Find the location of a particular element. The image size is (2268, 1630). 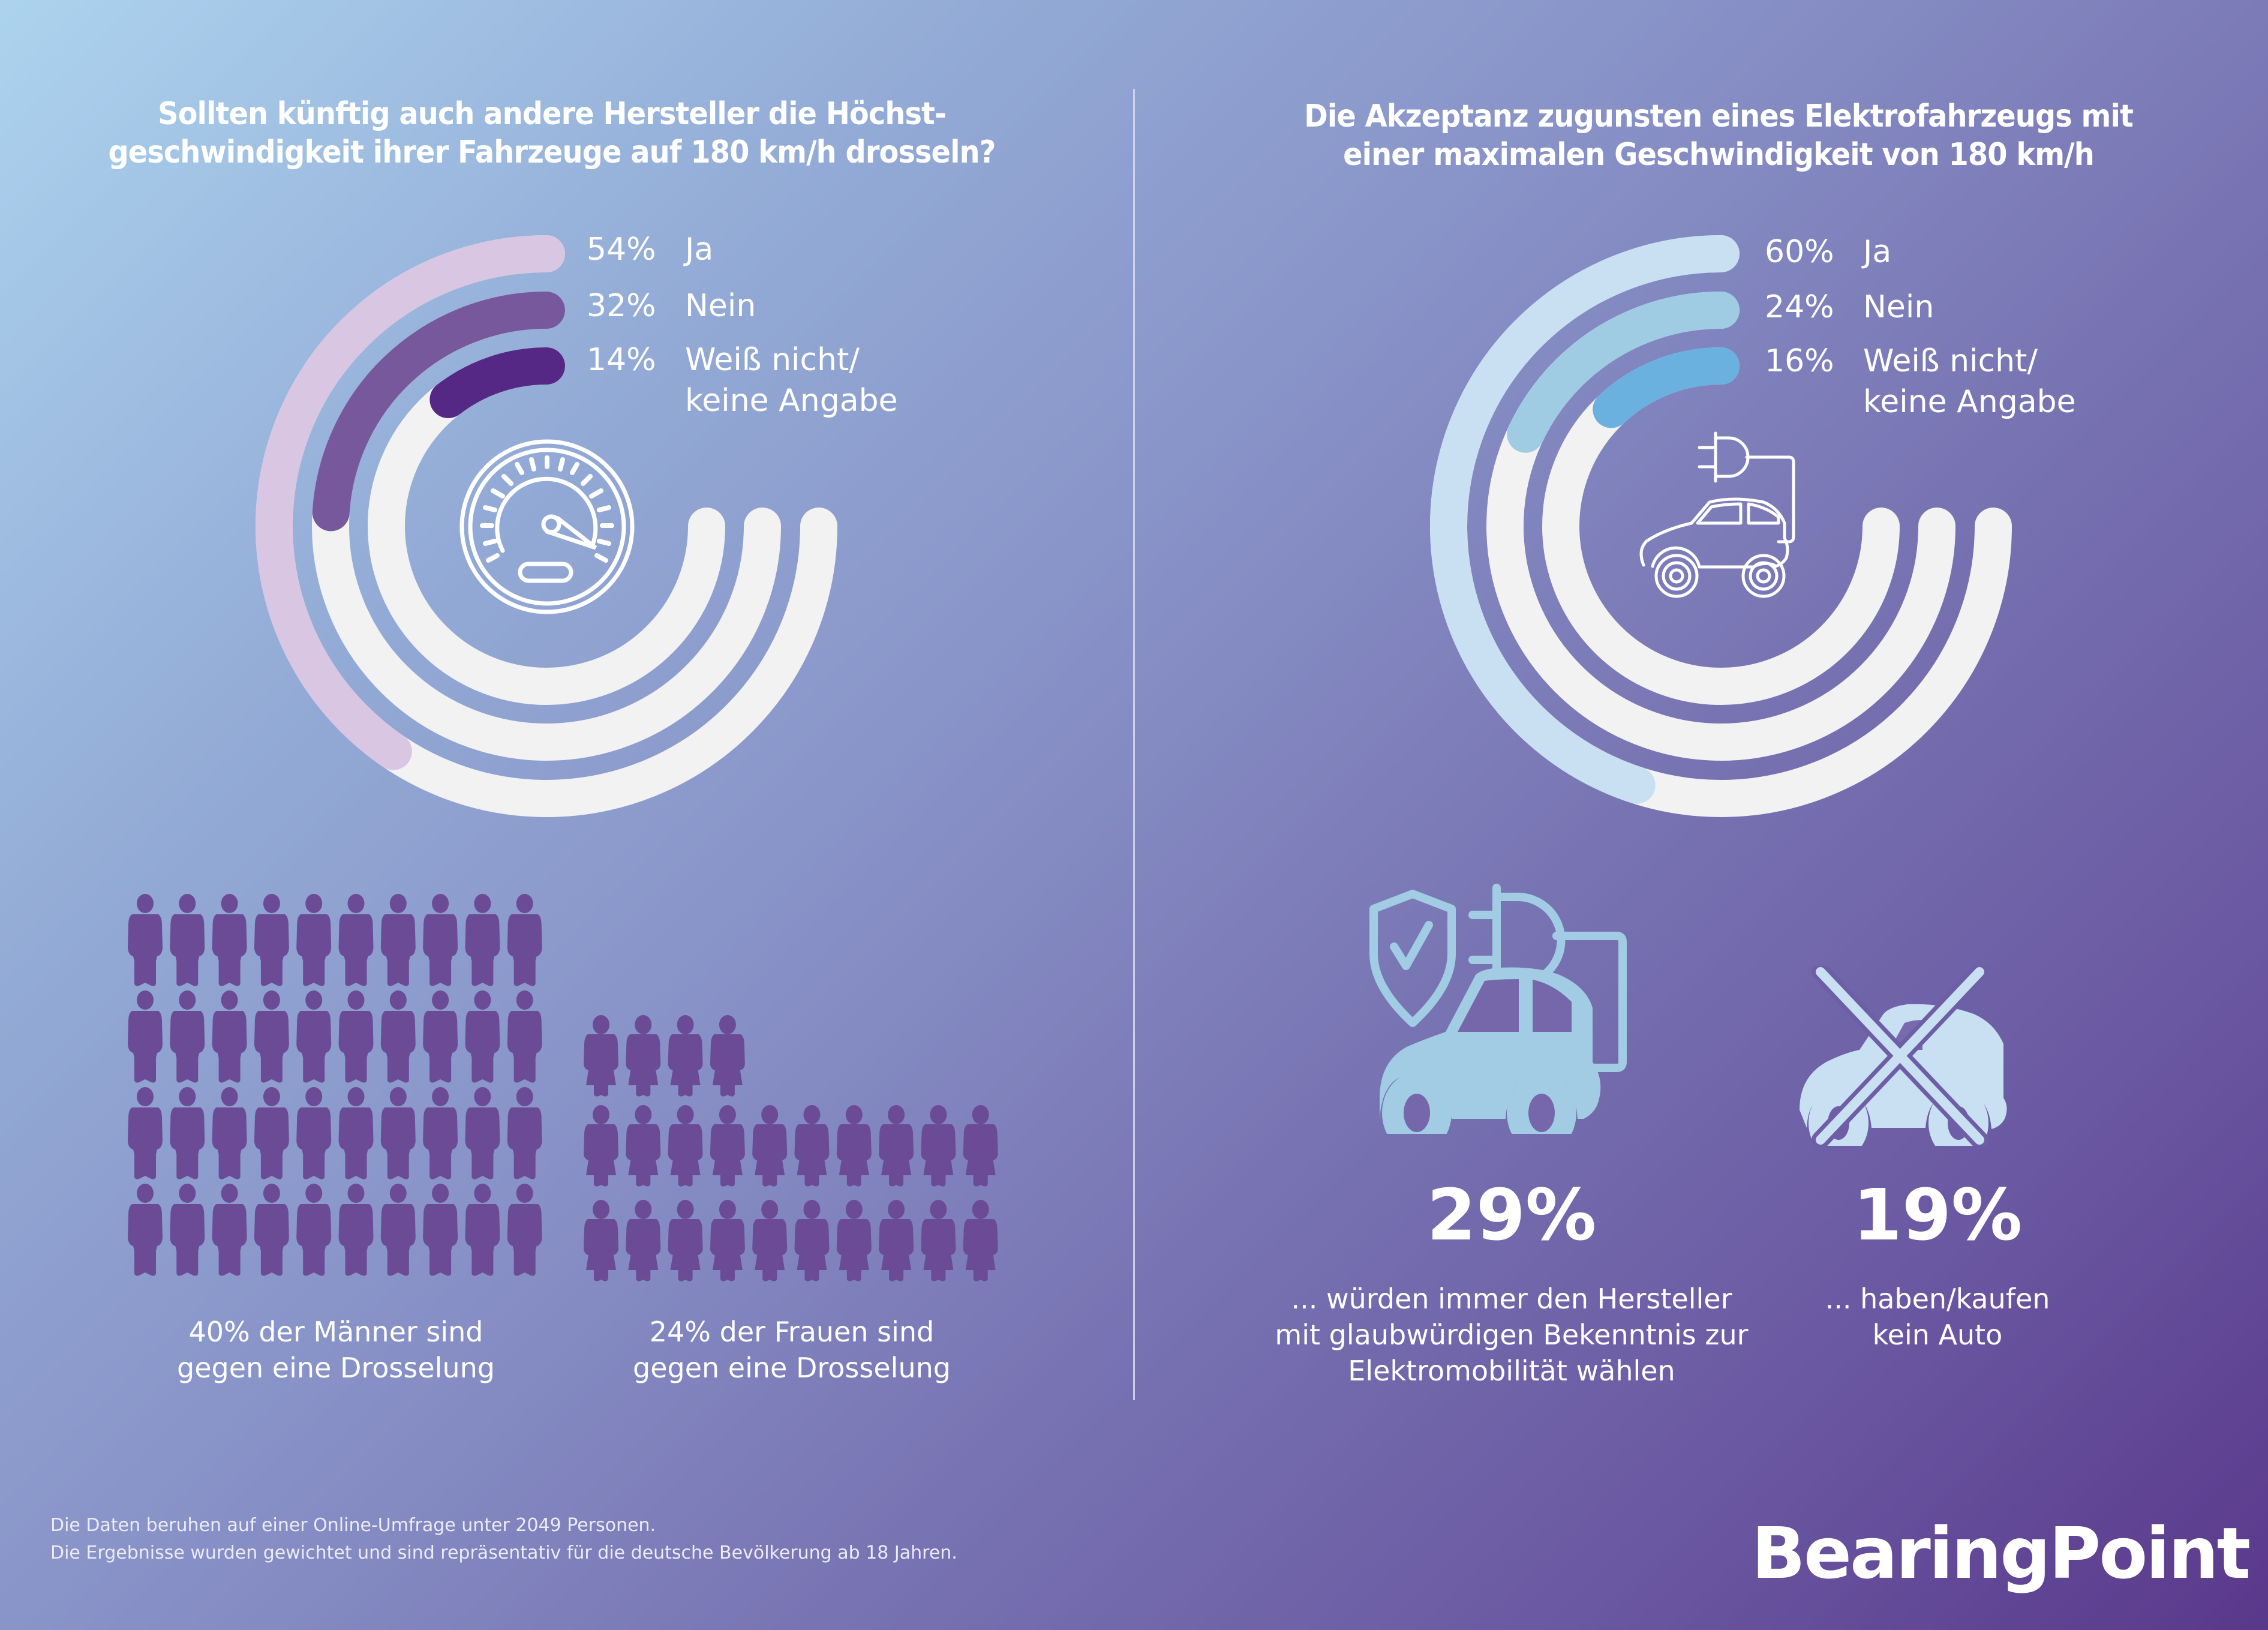

left-legend-pct-unknown: 14% is located at coordinates (621, 360).